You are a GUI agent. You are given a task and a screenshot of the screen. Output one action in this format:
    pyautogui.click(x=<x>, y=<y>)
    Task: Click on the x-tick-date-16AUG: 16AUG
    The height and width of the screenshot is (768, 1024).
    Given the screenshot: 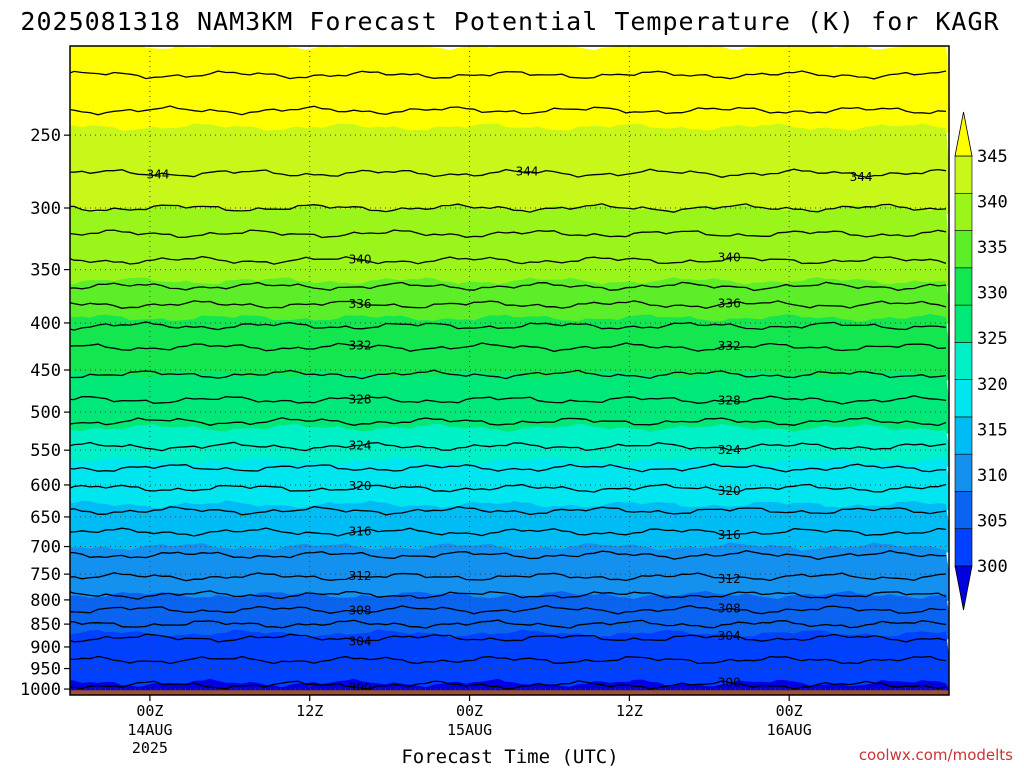 What is the action you would take?
    pyautogui.click(x=789, y=730)
    